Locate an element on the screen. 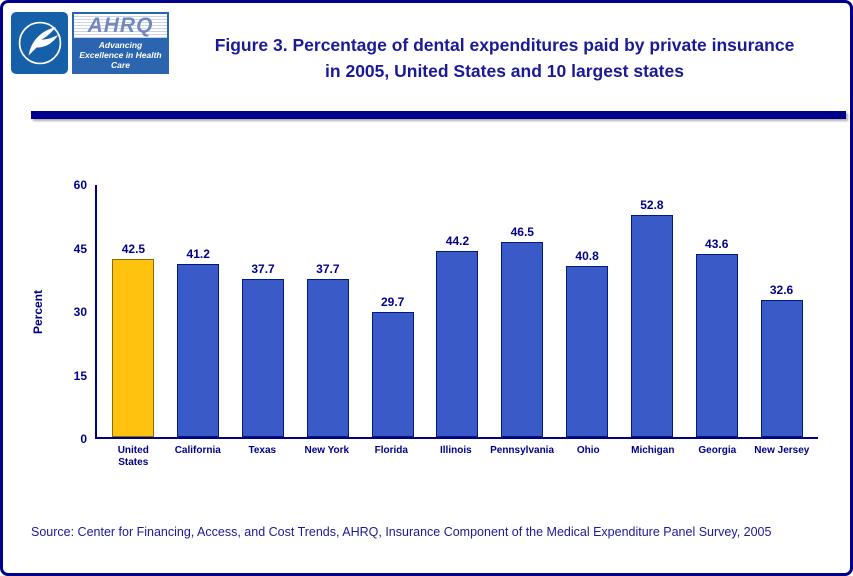 The image size is (853, 576). bar-value-label: 41.2 is located at coordinates (198, 253).